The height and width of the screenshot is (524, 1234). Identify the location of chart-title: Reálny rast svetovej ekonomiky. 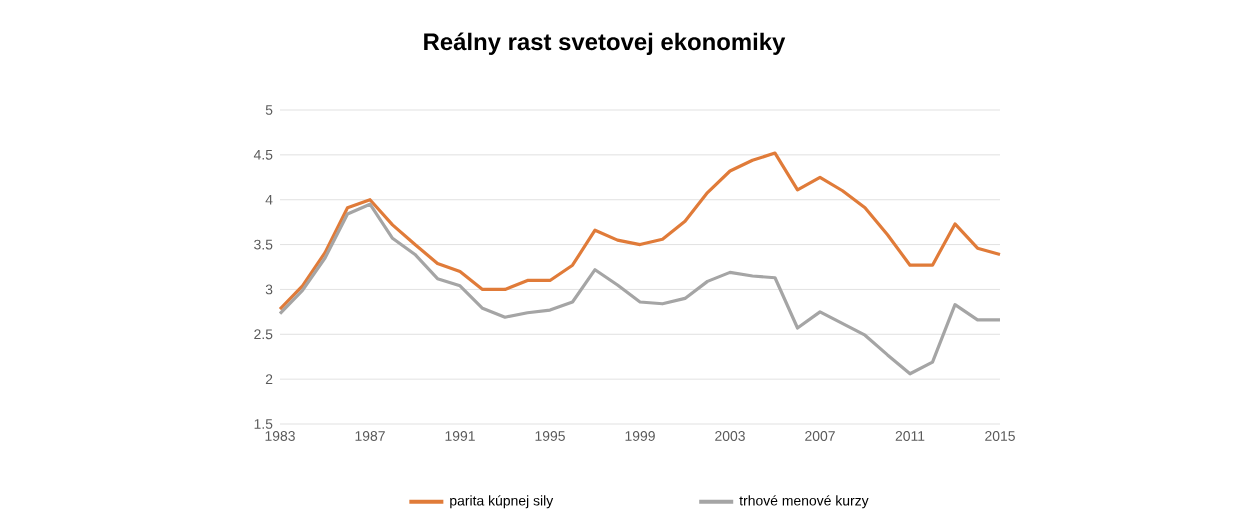
(605, 44).